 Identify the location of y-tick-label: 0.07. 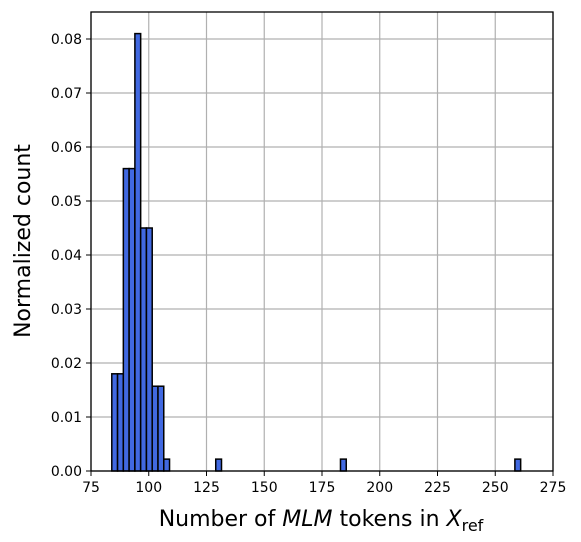
(66, 94).